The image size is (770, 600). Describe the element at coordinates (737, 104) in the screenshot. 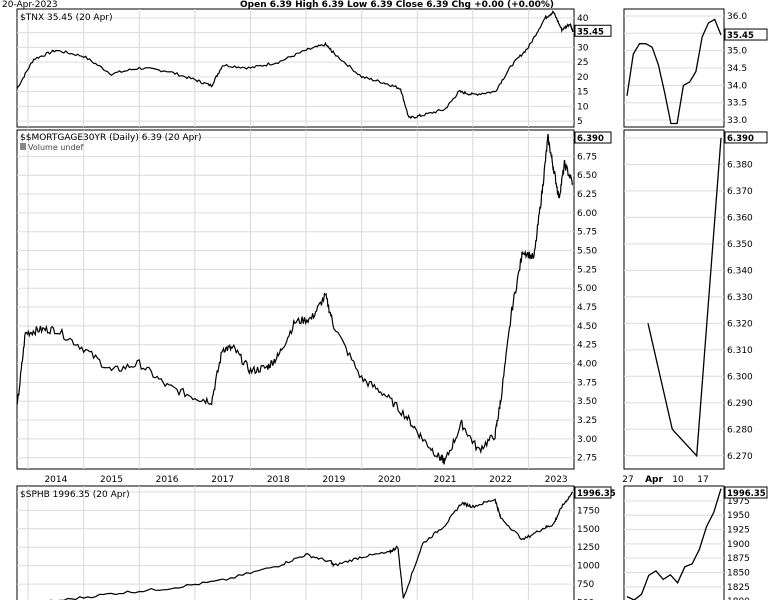

I see `zoom-y-tick-label: 33.5` at that location.